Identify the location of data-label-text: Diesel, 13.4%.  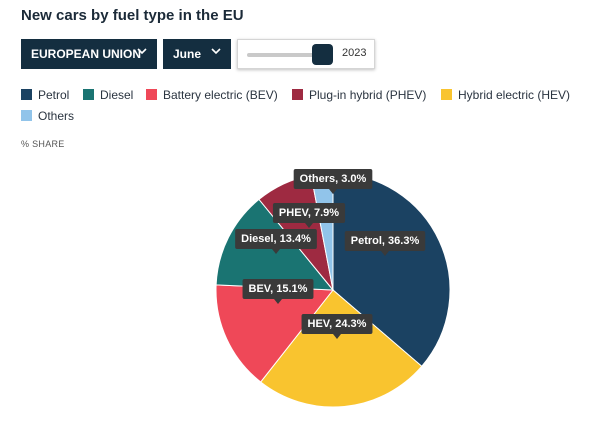
(276, 239).